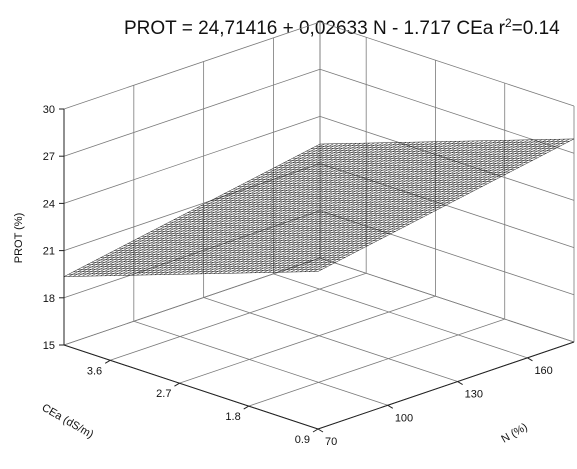 The height and width of the screenshot is (469, 577). I want to click on z-tick-label: 24, so click(49, 204).